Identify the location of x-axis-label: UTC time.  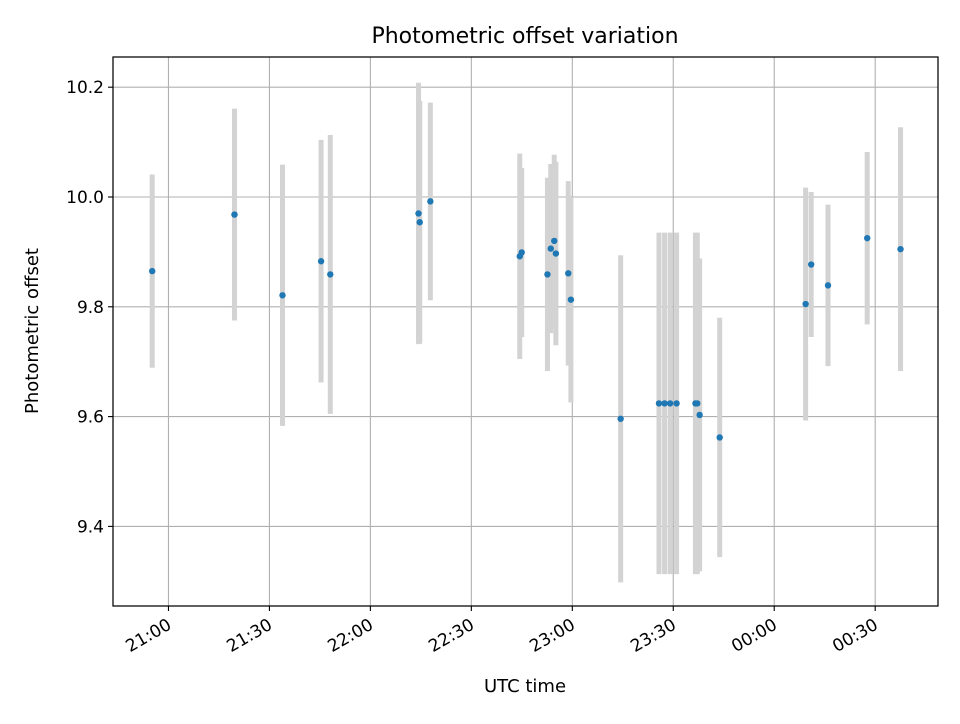
(525, 686).